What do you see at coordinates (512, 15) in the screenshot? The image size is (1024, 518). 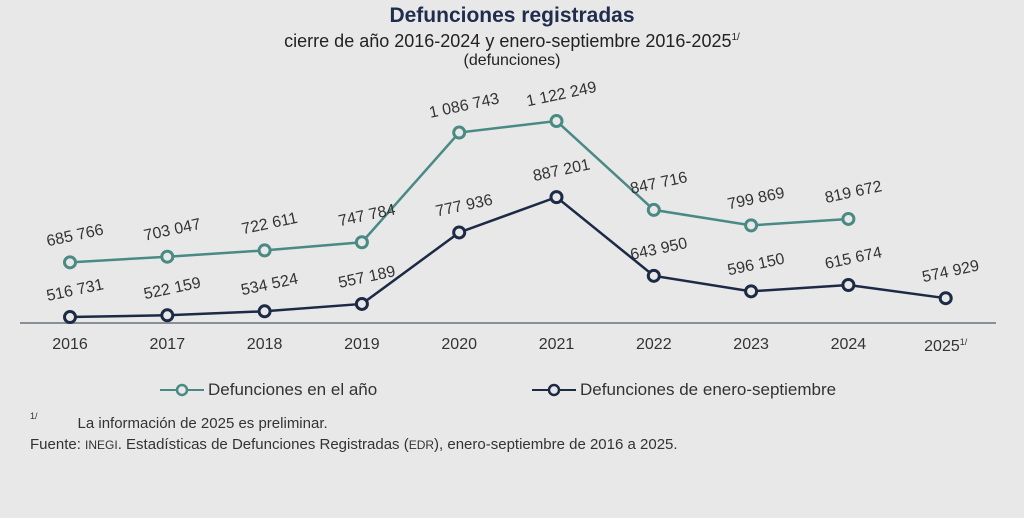 I see `chart-title: Defunciones registradas` at bounding box center [512, 15].